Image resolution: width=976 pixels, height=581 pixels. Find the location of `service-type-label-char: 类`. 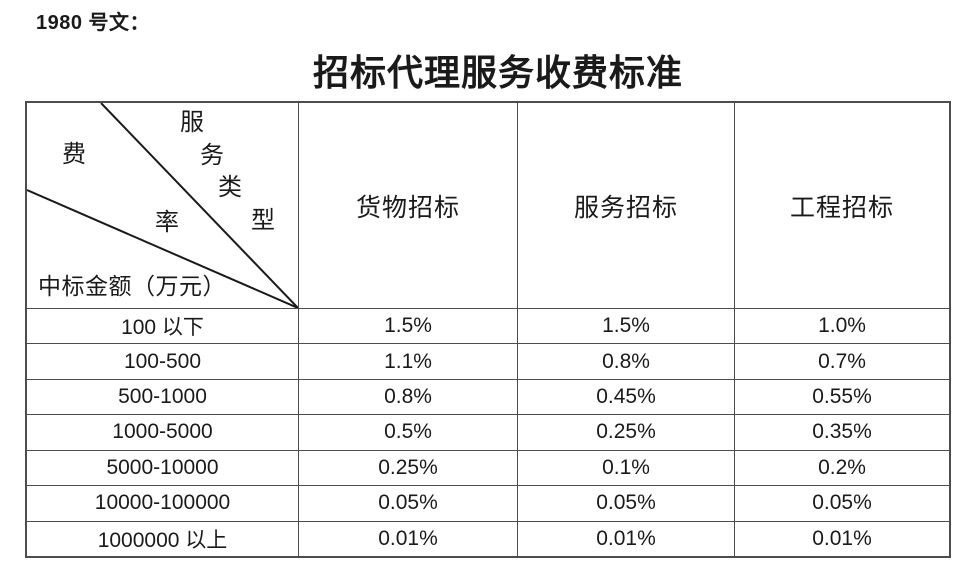

service-type-label-char: 类 is located at coordinates (230, 188).